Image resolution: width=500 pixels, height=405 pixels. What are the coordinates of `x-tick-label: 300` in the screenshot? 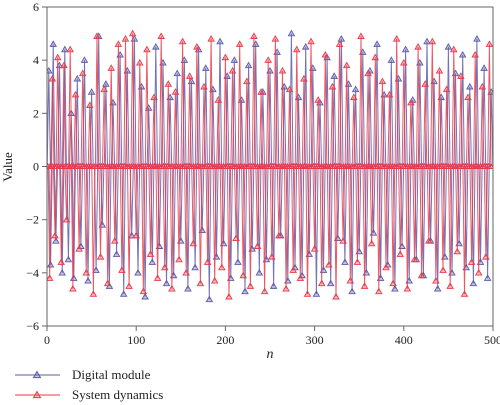 It's located at (315, 340).